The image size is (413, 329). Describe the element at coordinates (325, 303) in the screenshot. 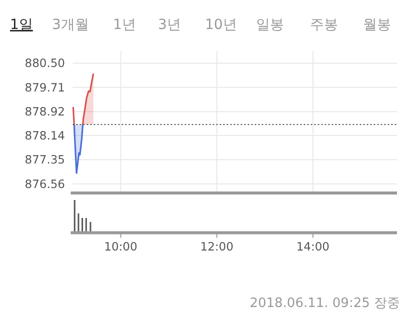

I see `text: 2018.06.11. 09:25 장중` at that location.